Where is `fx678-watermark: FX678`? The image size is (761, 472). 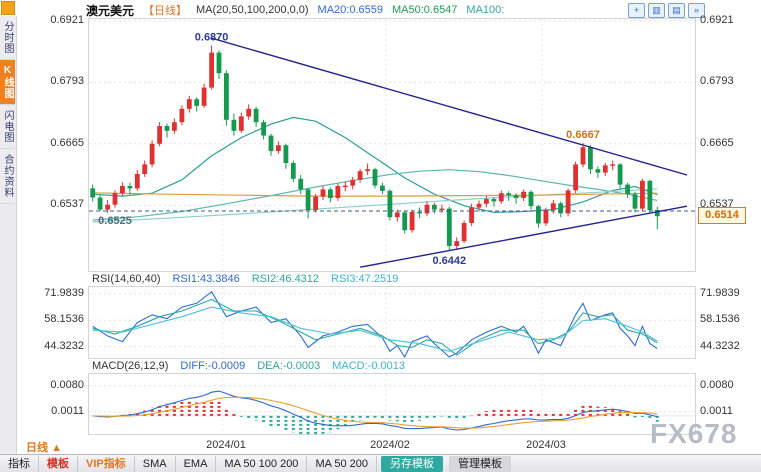 fx678-watermark: FX678 is located at coordinates (694, 433).